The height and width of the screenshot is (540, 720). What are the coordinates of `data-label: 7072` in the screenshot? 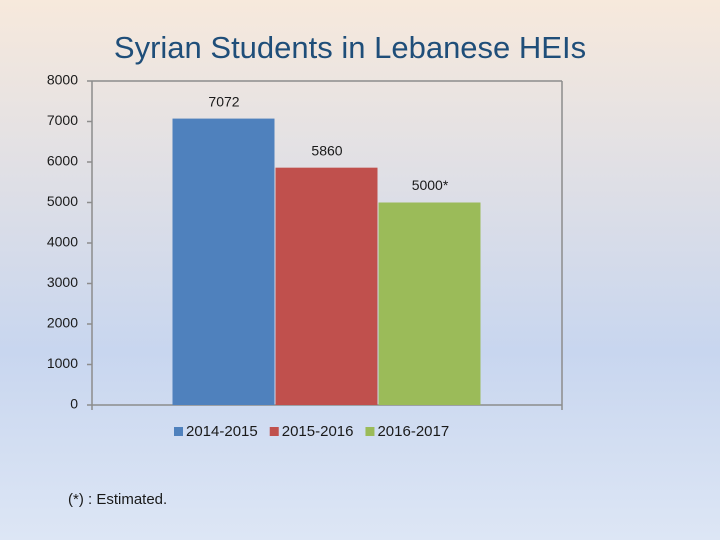 It's located at (223, 101).